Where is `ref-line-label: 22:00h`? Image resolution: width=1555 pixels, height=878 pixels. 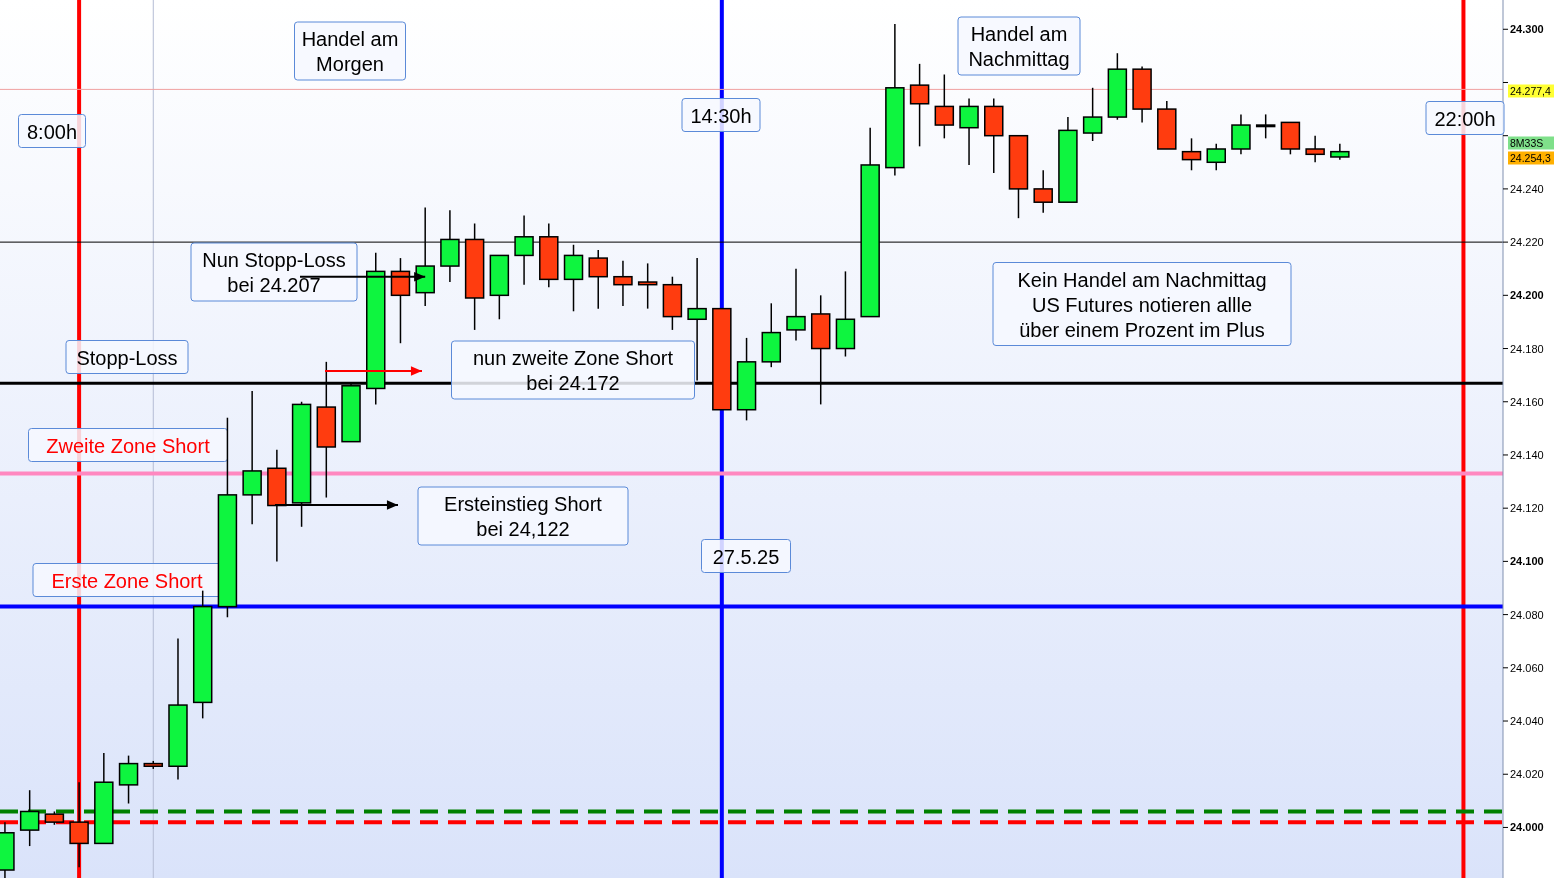
ref-line-label: 22:00h is located at coordinates (1465, 118).